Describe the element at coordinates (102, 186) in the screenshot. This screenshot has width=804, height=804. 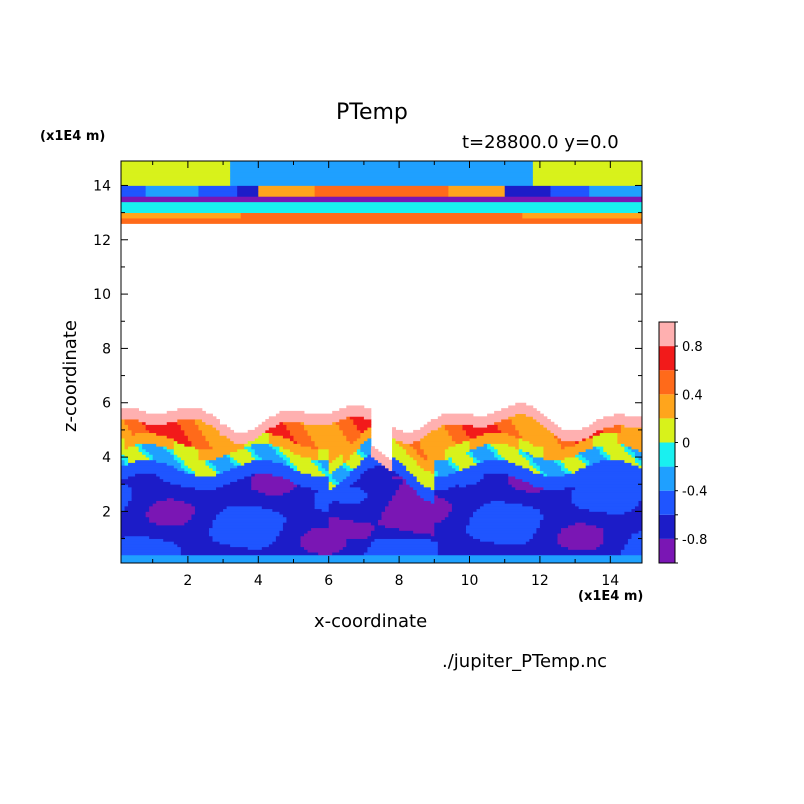
I see `y-tick-label: 14` at that location.